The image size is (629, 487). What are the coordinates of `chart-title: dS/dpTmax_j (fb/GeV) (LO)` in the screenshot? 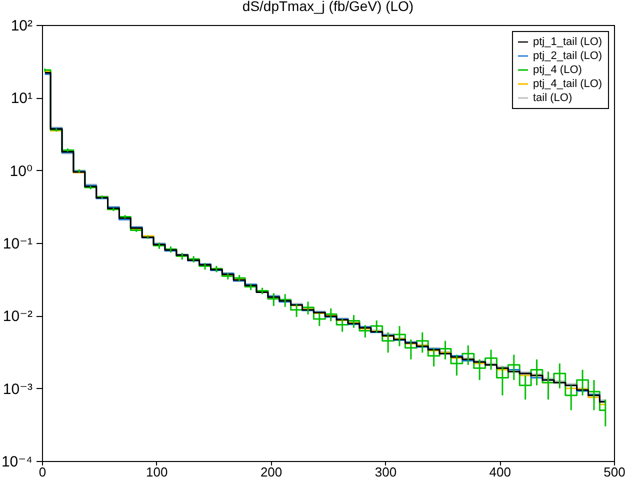 It's located at (328, 7).